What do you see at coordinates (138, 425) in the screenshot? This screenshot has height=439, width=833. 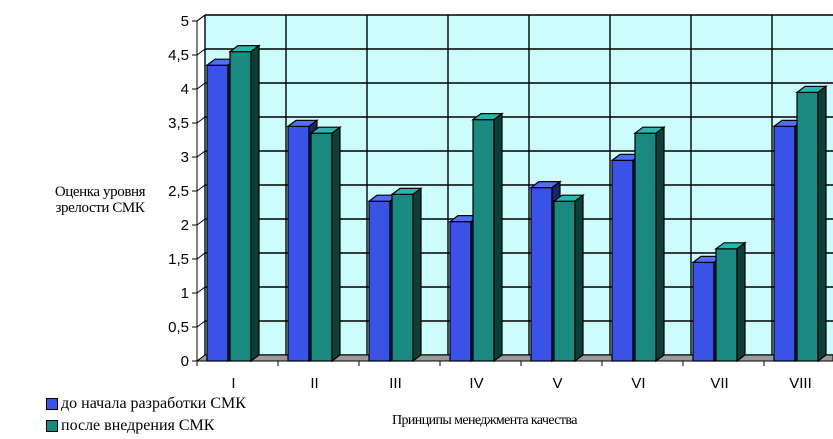 I see `legend-label-after: после внедрения СМК` at bounding box center [138, 425].